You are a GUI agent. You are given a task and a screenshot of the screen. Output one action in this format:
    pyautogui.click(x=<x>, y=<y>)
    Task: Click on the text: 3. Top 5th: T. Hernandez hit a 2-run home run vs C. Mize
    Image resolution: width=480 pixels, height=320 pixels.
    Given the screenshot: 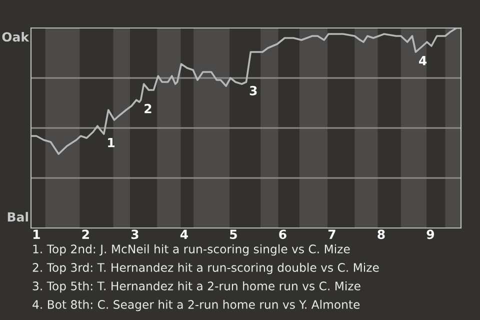 What is the action you would take?
    pyautogui.click(x=196, y=287)
    